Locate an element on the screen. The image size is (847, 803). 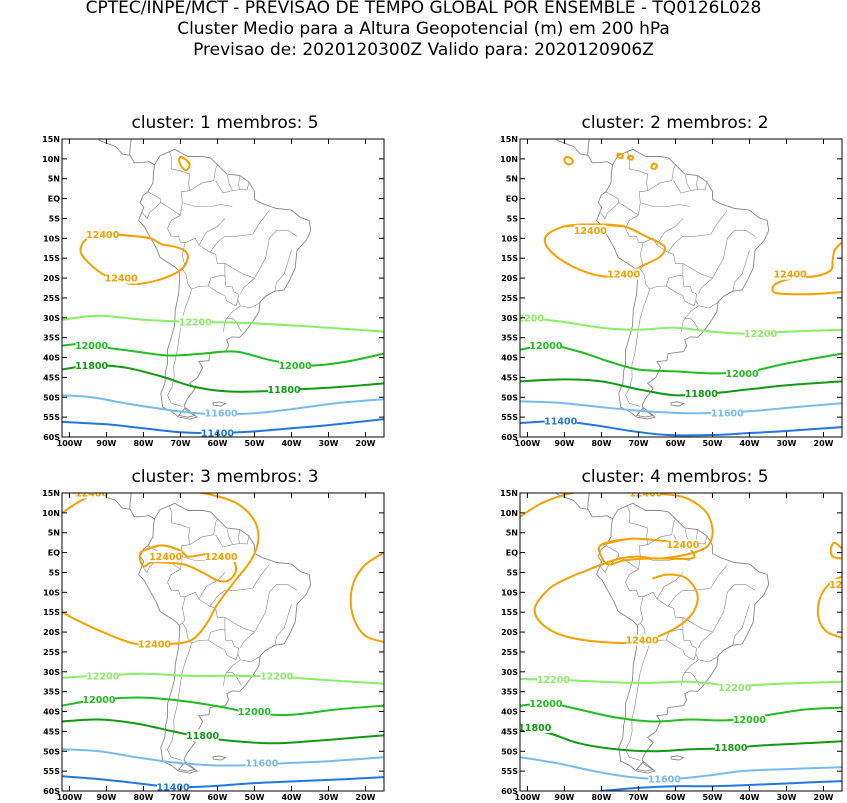
lat-label: 25S is located at coordinates (51, 652).